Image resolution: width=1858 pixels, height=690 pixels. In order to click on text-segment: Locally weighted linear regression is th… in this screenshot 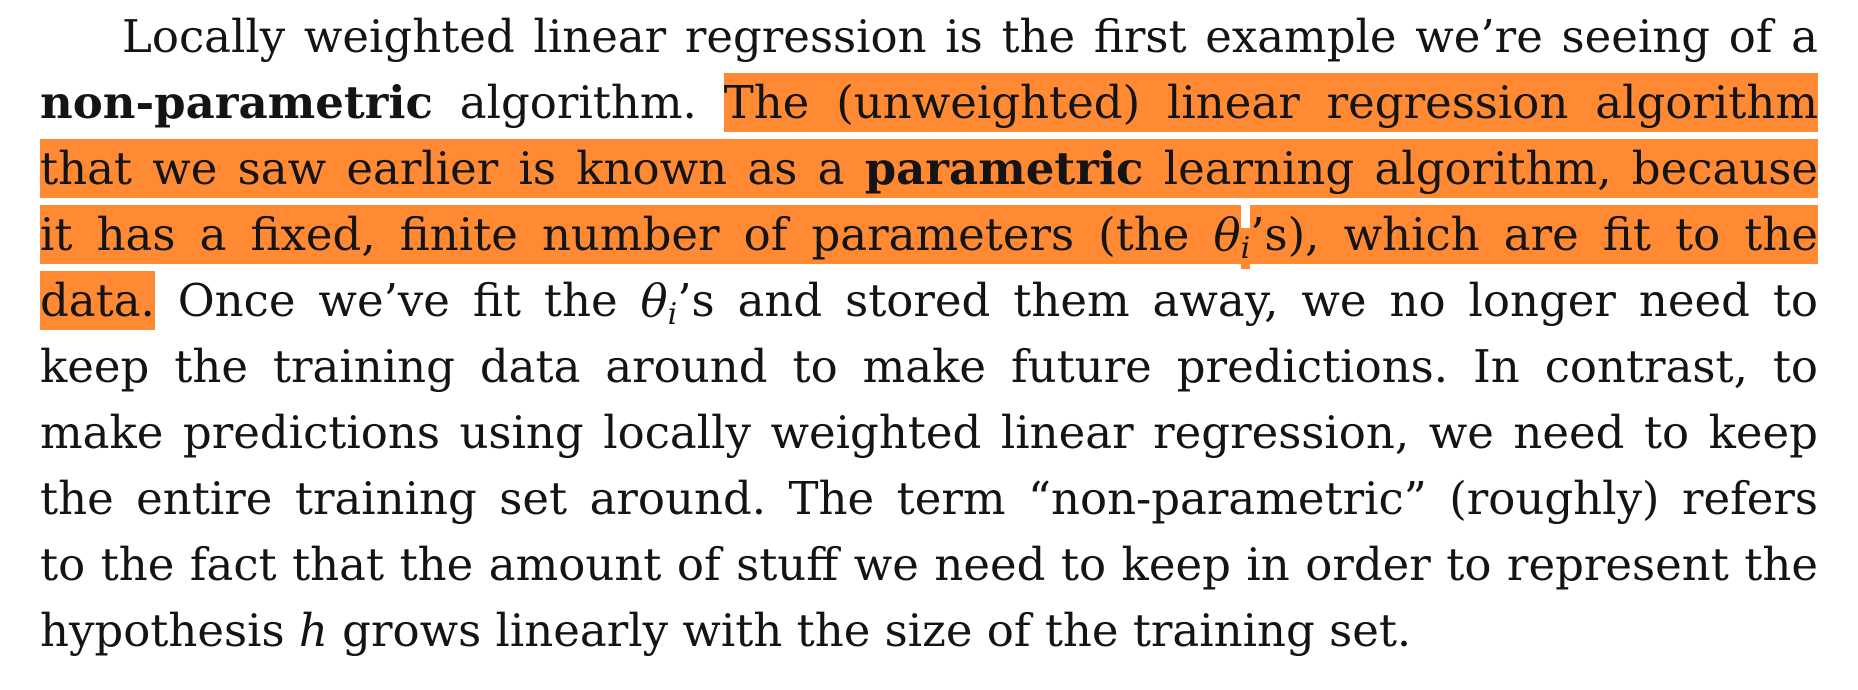, I will do `click(970, 36)`.